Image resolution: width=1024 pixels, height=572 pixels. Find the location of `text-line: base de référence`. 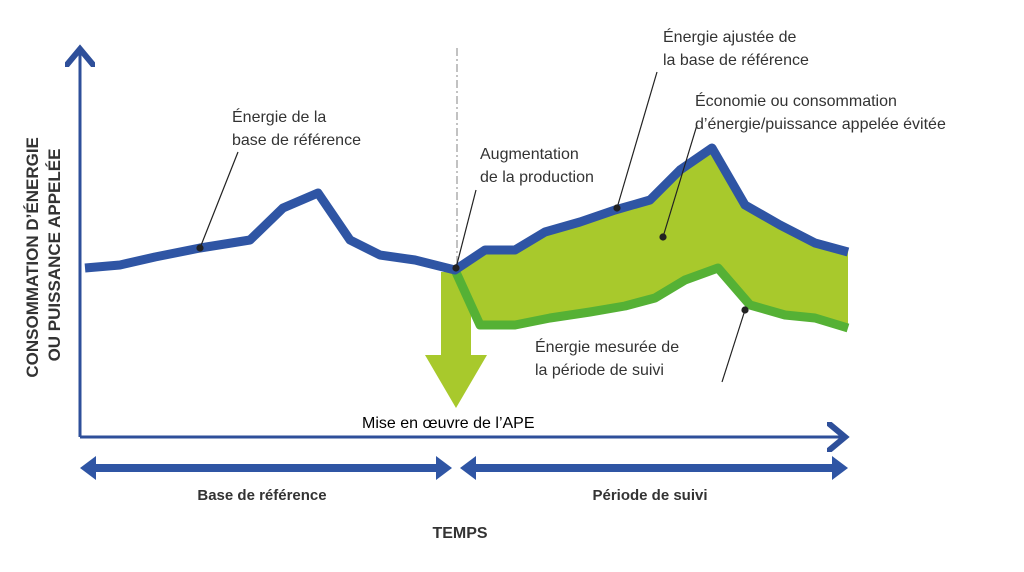

text-line: base de référence is located at coordinates (296, 140).